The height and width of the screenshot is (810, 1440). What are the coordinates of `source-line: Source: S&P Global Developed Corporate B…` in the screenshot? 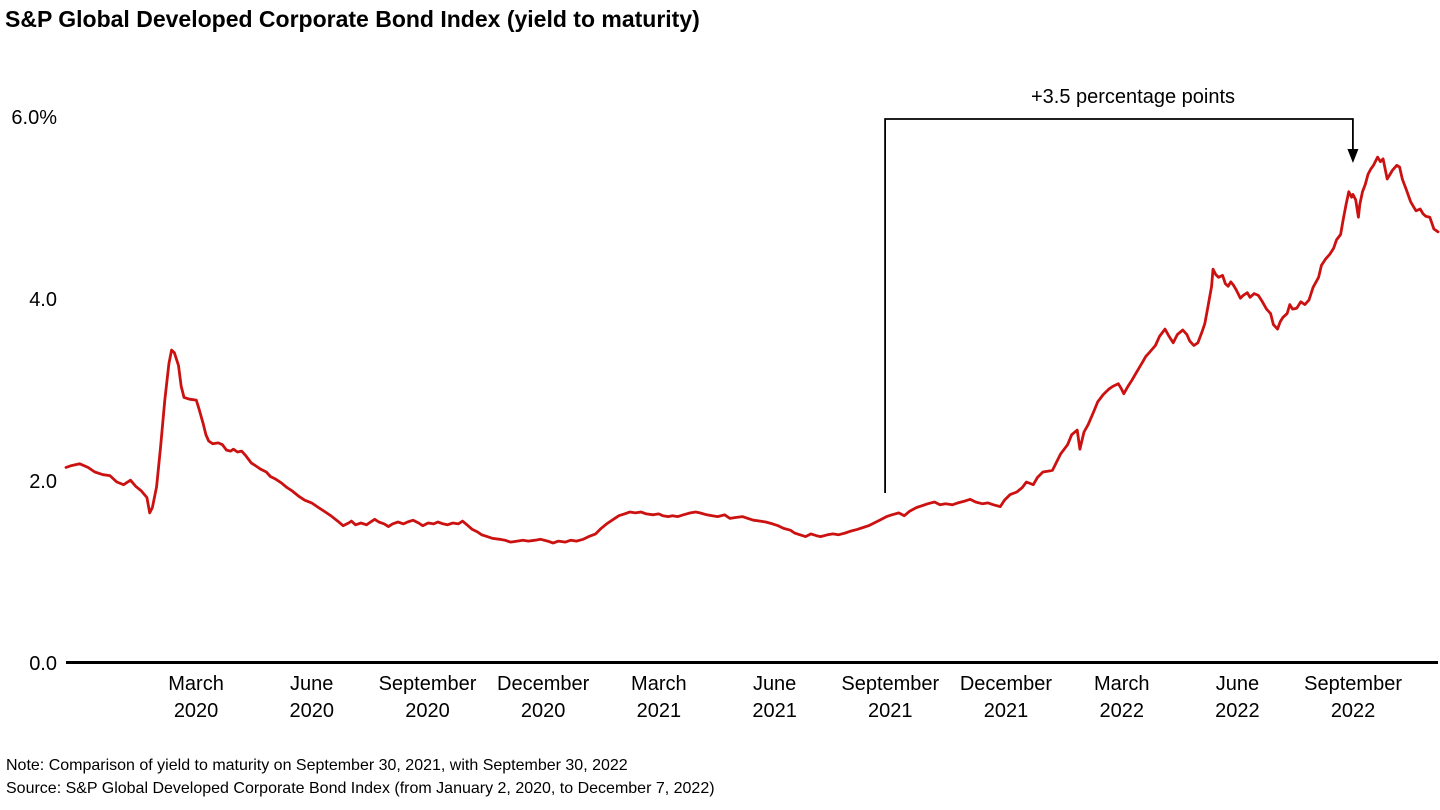 It's located at (360, 788).